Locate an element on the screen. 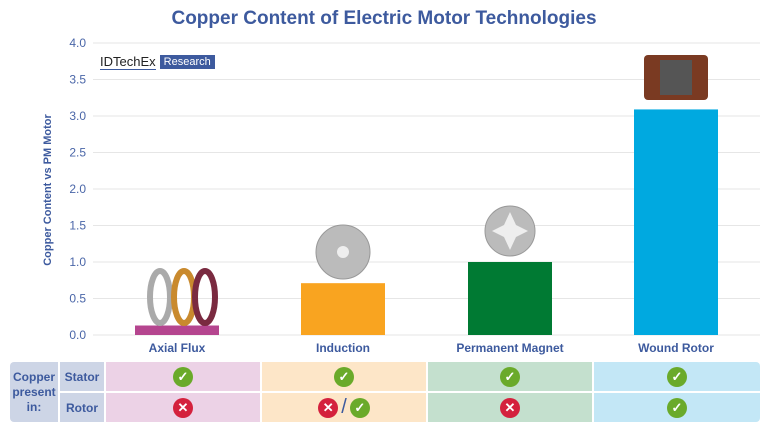  row-label-stator: Stator is located at coordinates (82, 376).